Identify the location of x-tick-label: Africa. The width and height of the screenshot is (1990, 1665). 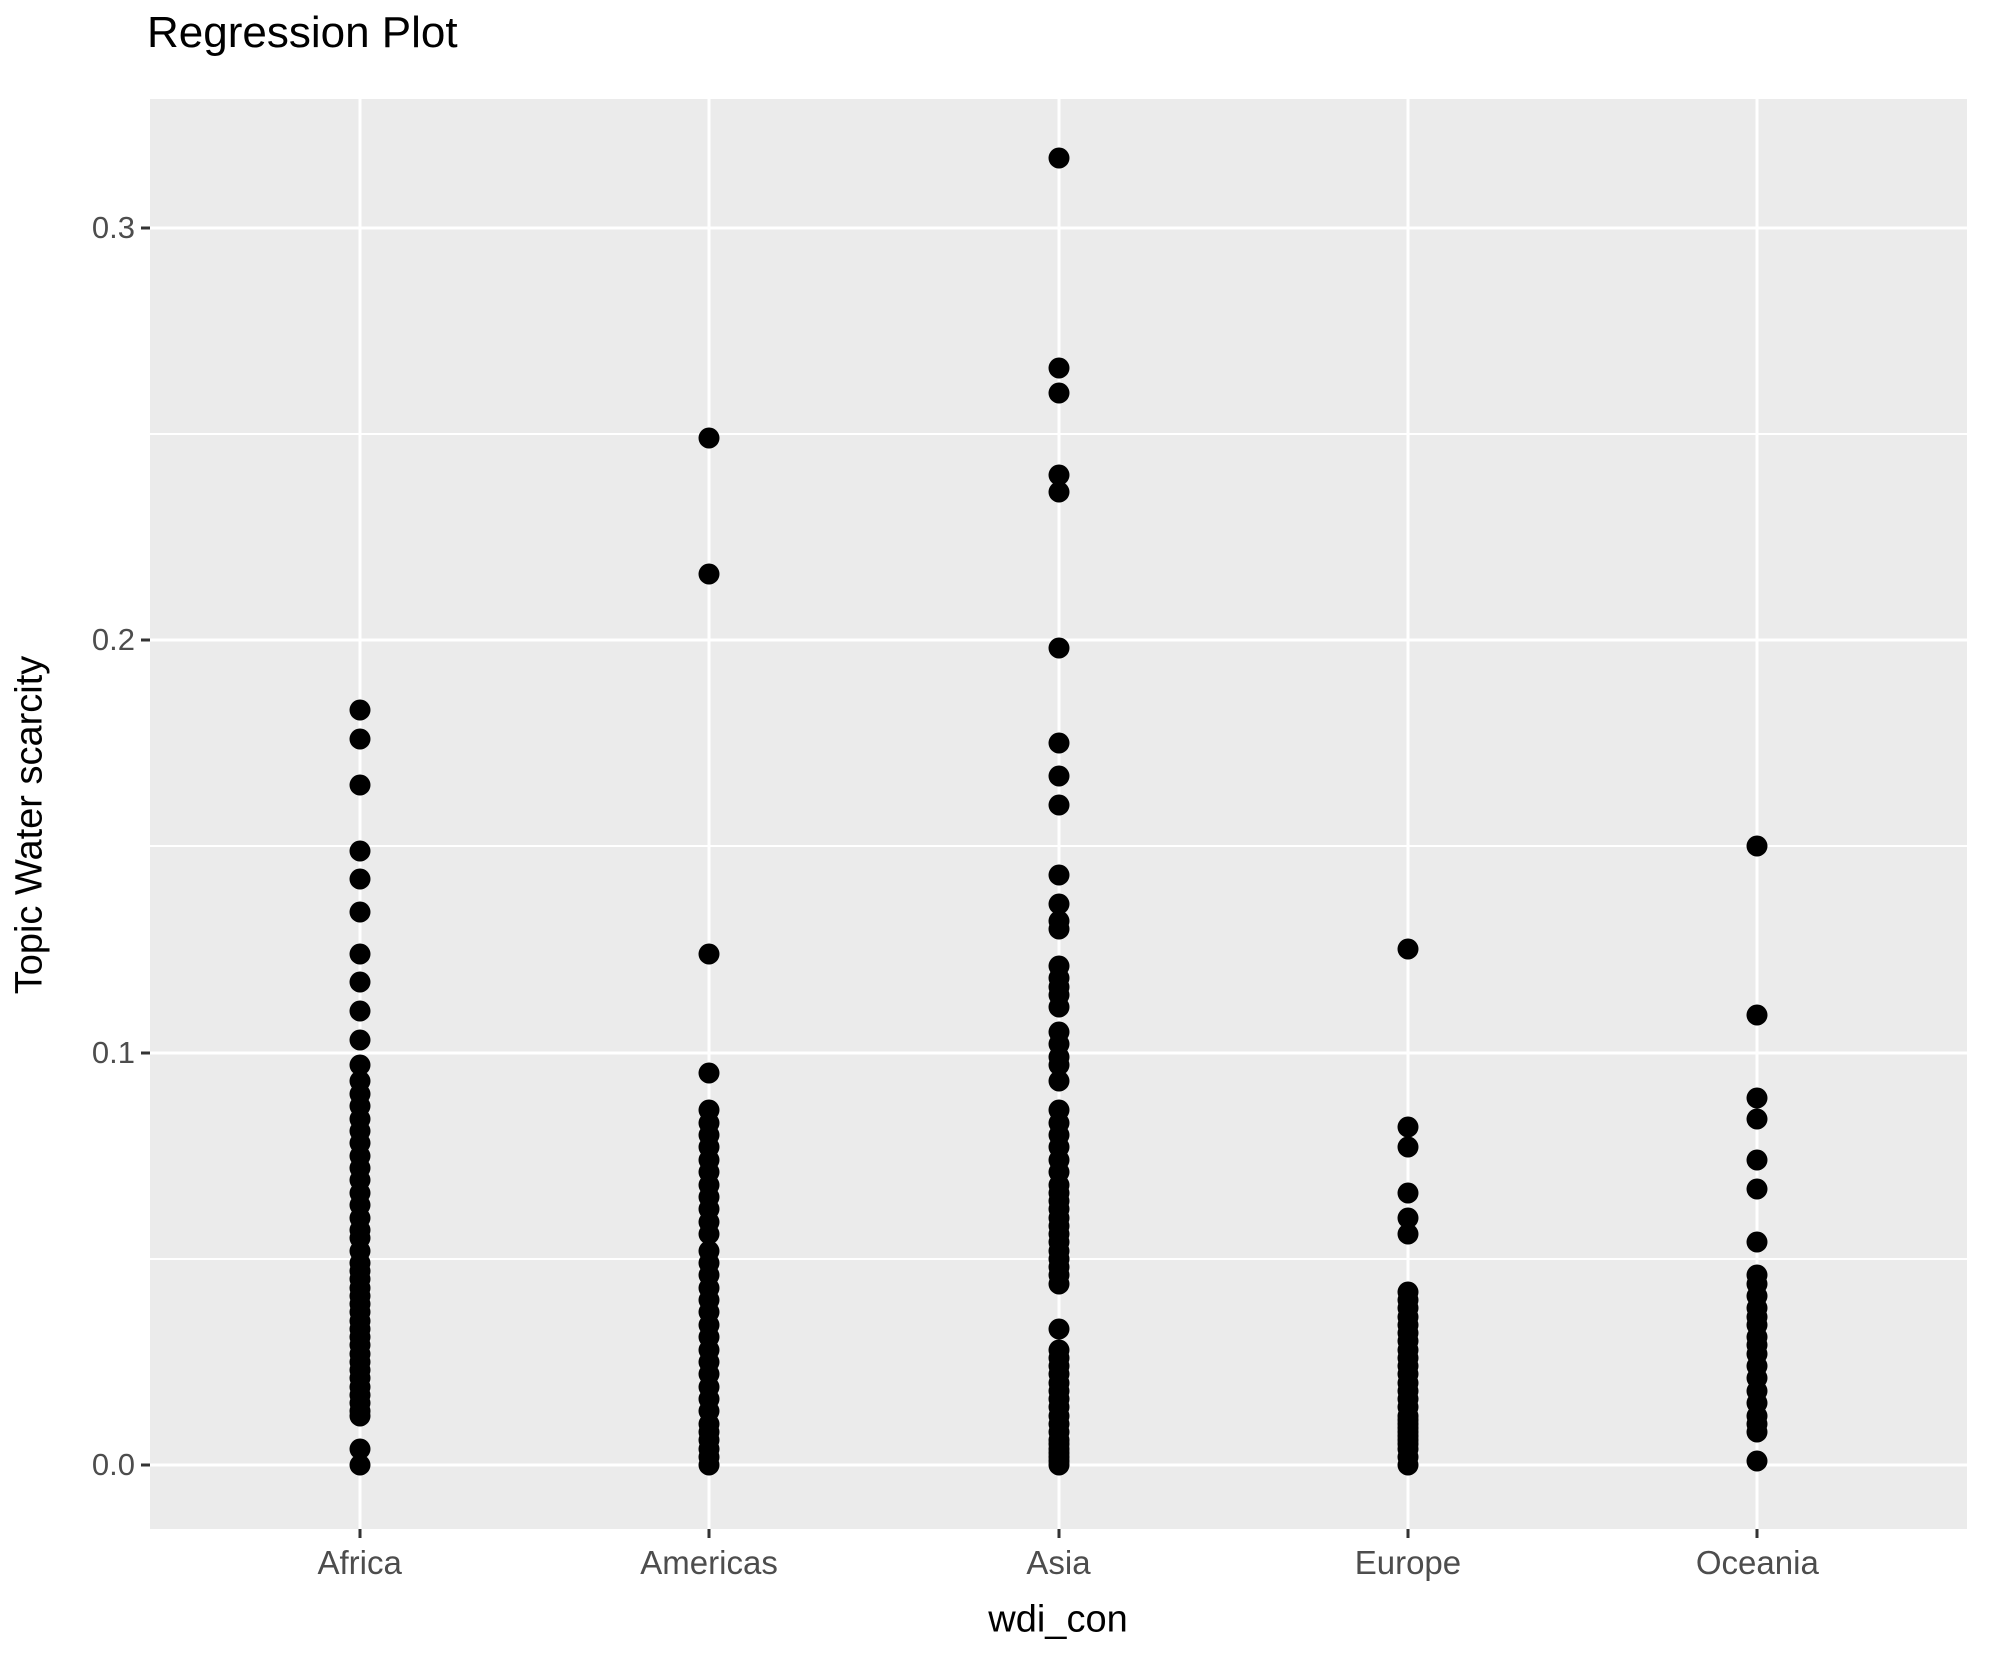
(359, 1562).